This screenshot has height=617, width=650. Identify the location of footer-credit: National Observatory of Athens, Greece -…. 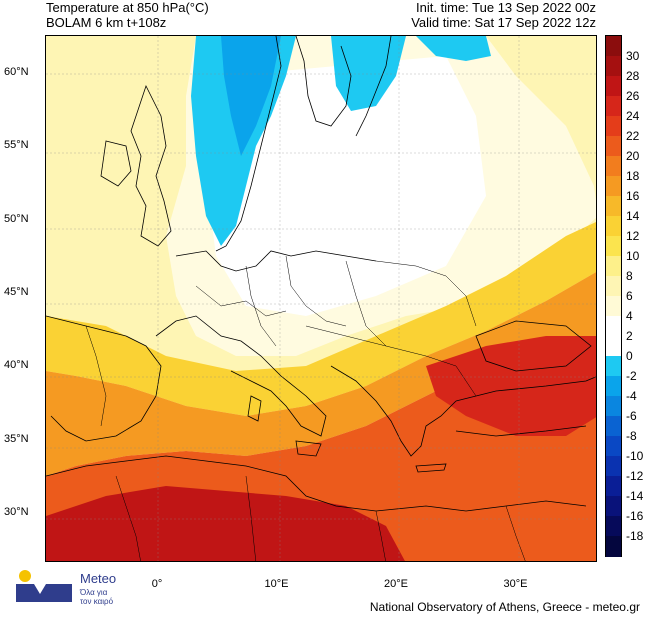
(504, 607).